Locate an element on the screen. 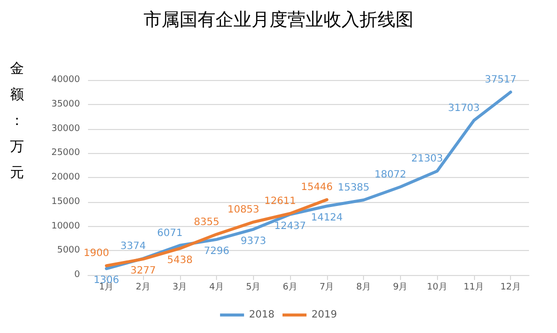  y-tick-label: 10000 is located at coordinates (65, 226).